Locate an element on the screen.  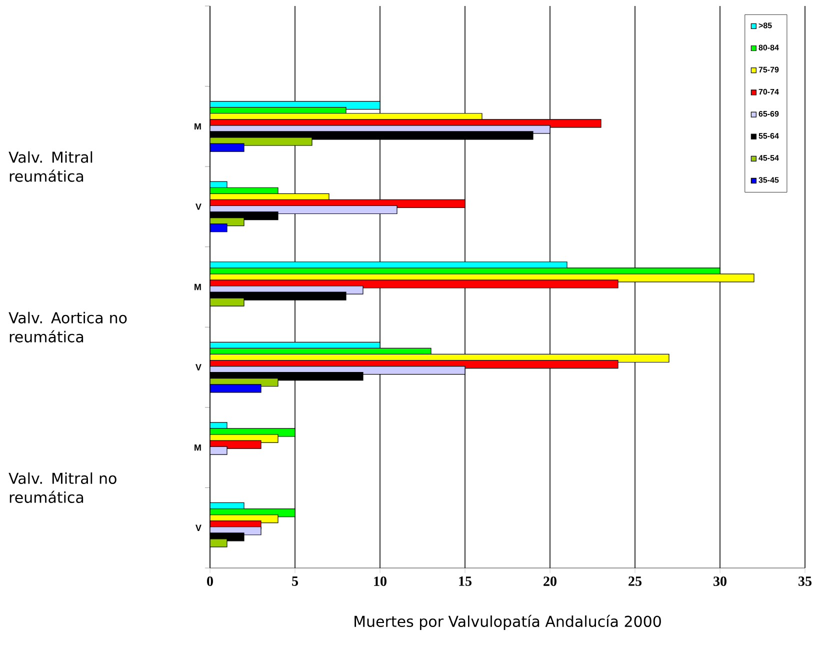
x-axis-title: Muertes por Valvulopatía Andalucía 2000 is located at coordinates (507, 622).